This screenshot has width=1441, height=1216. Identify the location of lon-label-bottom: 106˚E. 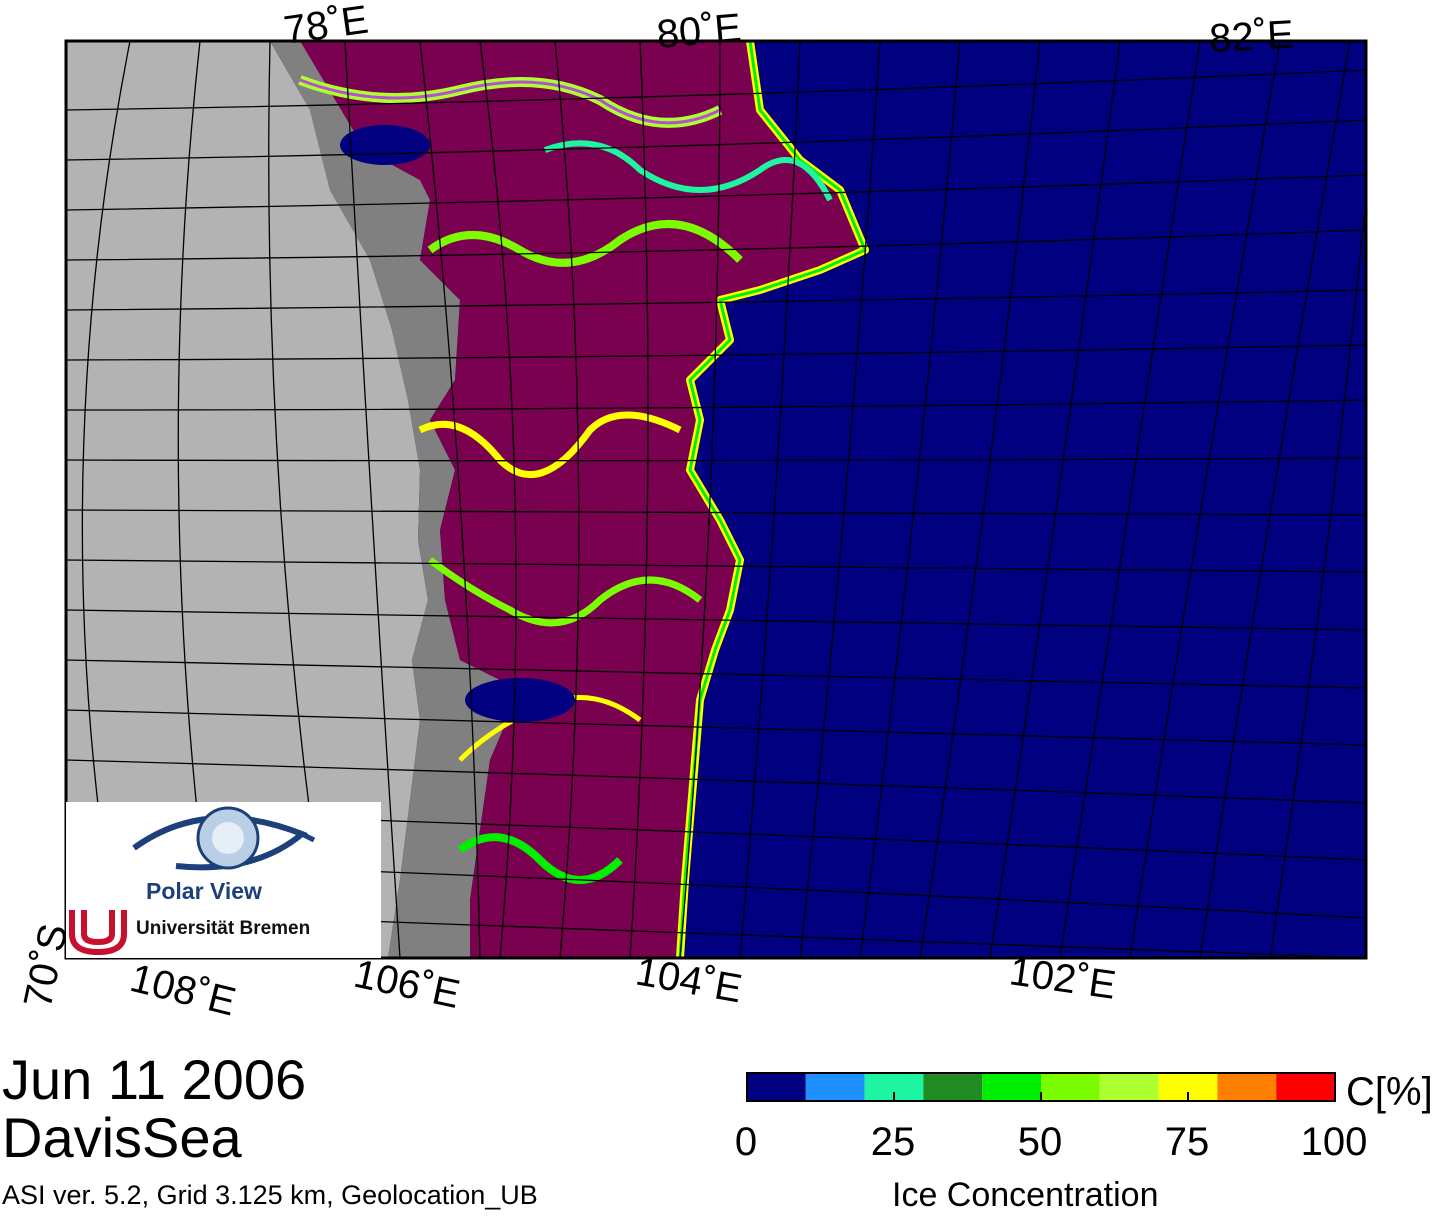
(407, 984).